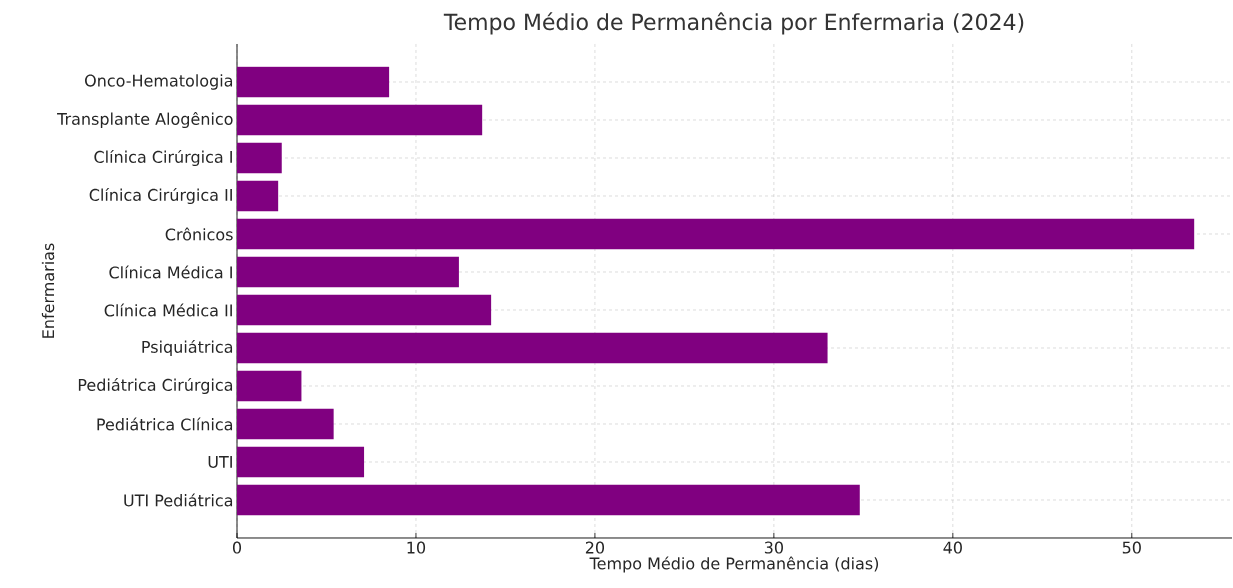  What do you see at coordinates (163, 158) in the screenshot?
I see `y-tick-label: Clínica Cirúrgica I` at bounding box center [163, 158].